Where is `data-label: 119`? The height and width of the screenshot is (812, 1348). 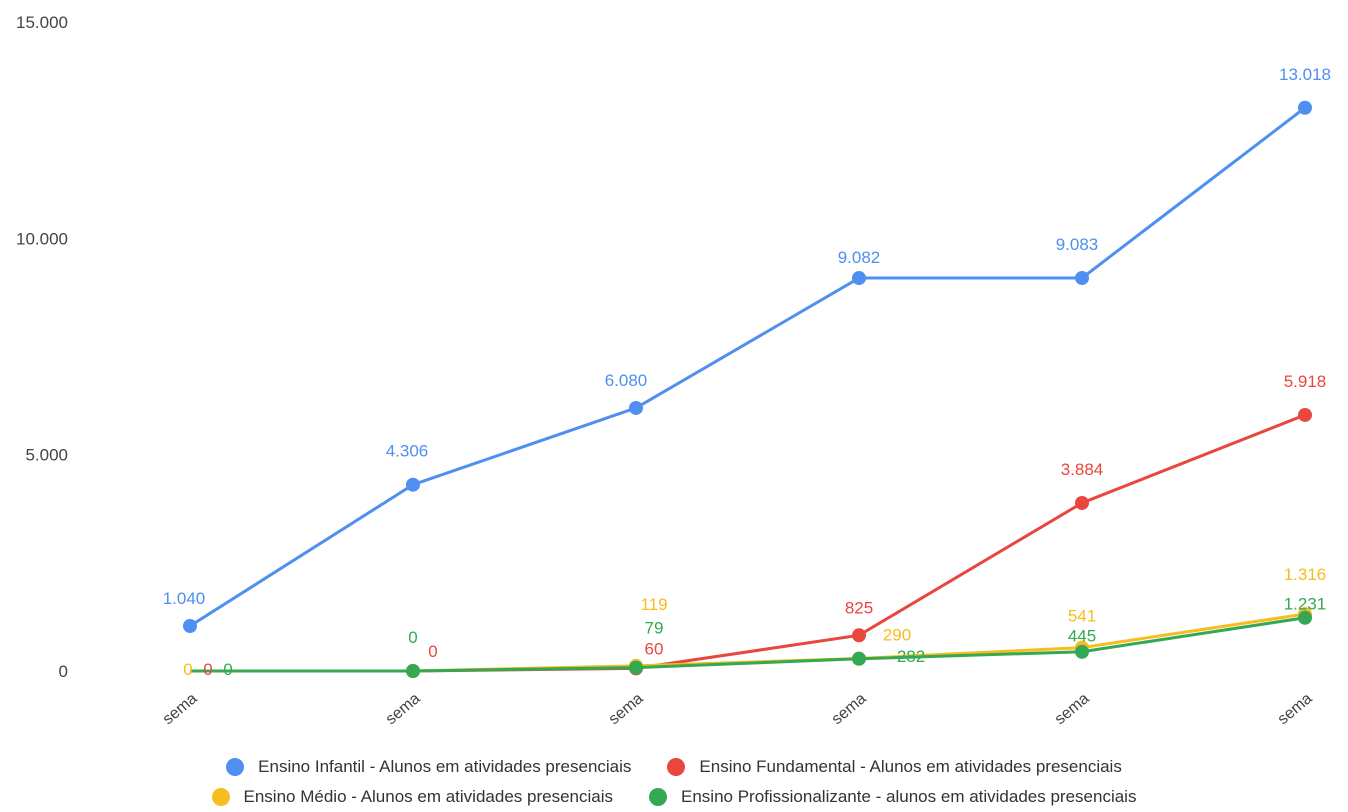 data-label: 119 is located at coordinates (653, 604).